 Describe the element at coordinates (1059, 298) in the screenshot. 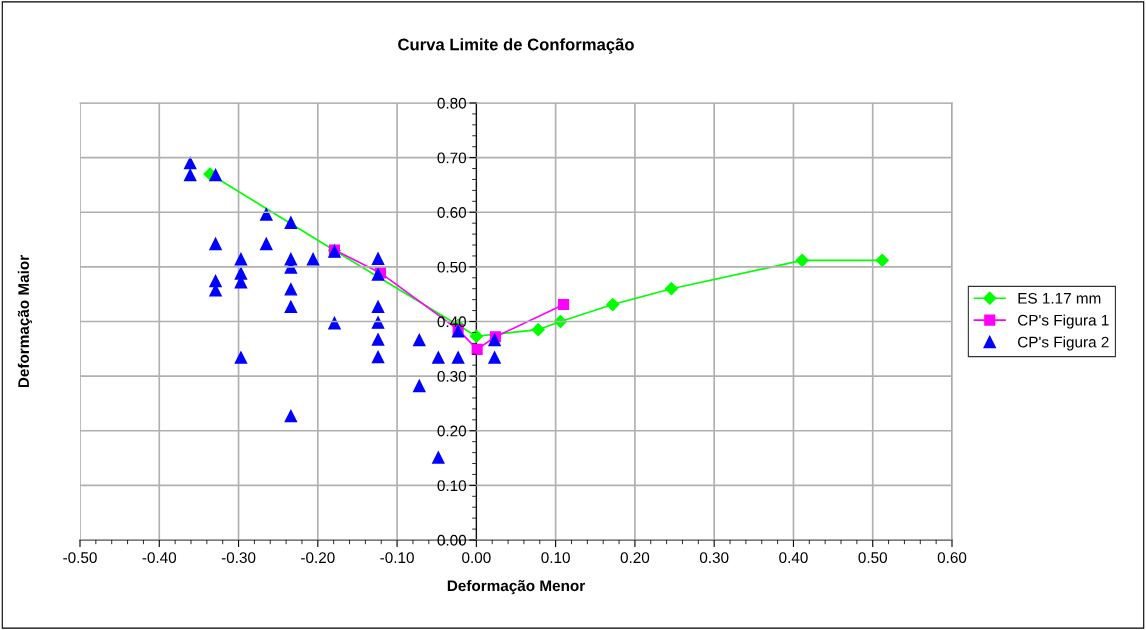

I see `legend-label: ES 1.17 mm` at that location.